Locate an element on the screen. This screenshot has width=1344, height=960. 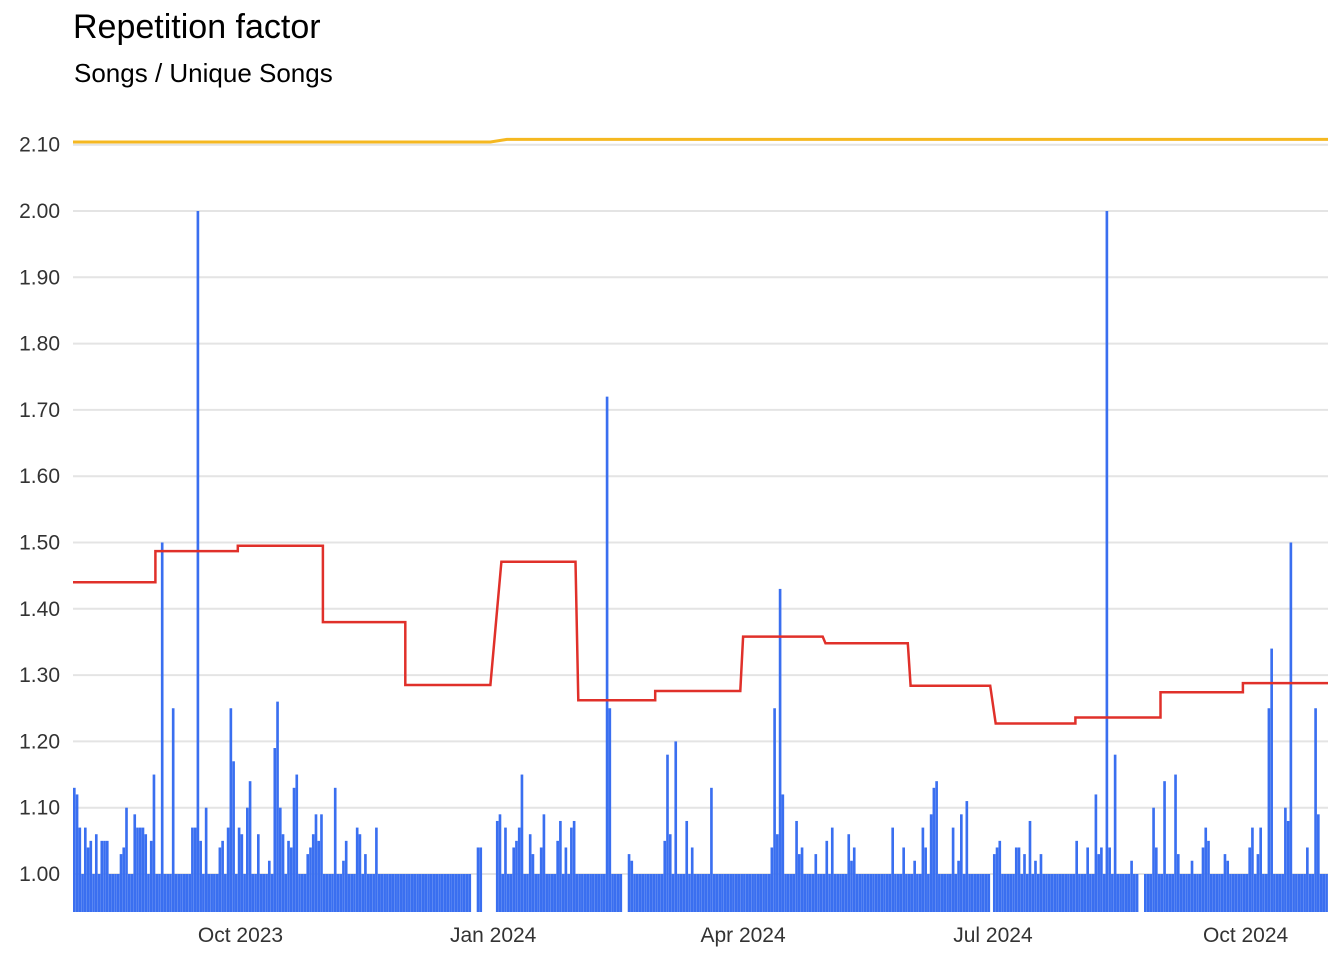
y-tick-label: 1.00 is located at coordinates (39, 874).